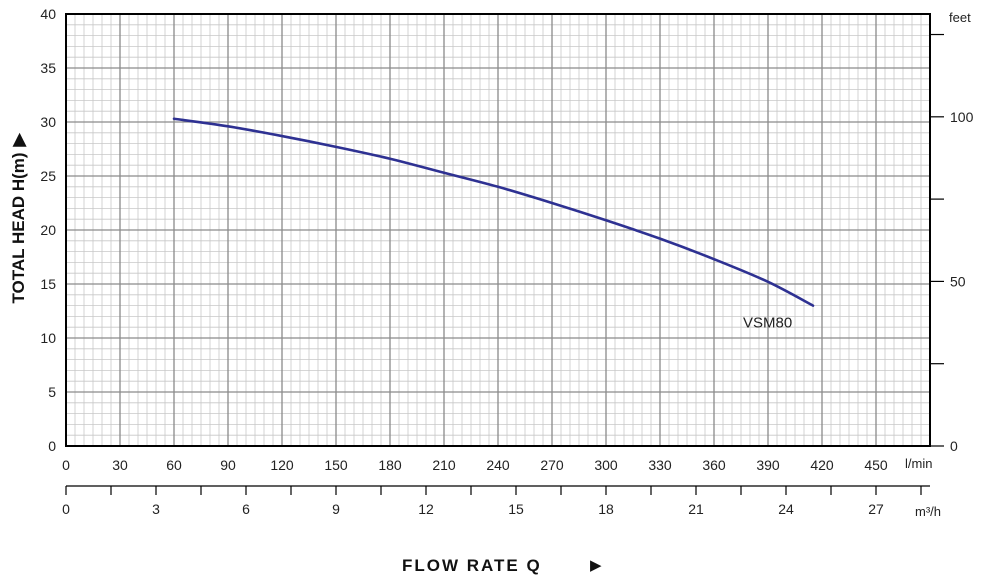  I want to click on x-axis-arrow-icon: ▶, so click(596, 565).